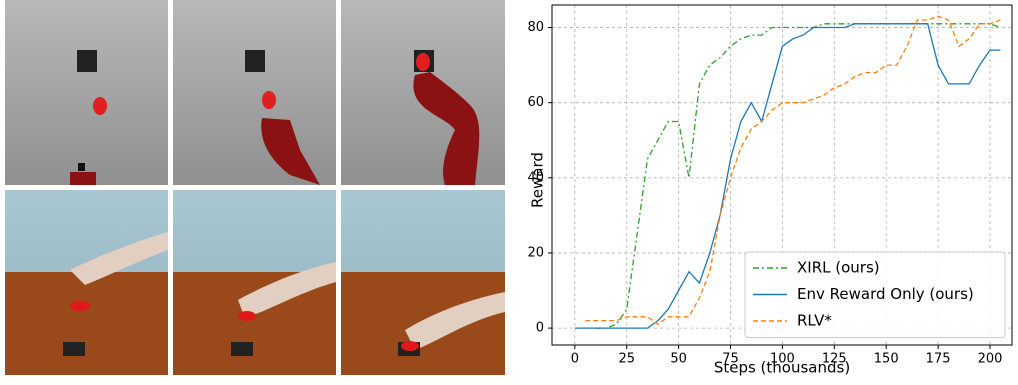 The height and width of the screenshot is (385, 1018). Describe the element at coordinates (834, 359) in the screenshot. I see `x-tick-label: 125` at that location.